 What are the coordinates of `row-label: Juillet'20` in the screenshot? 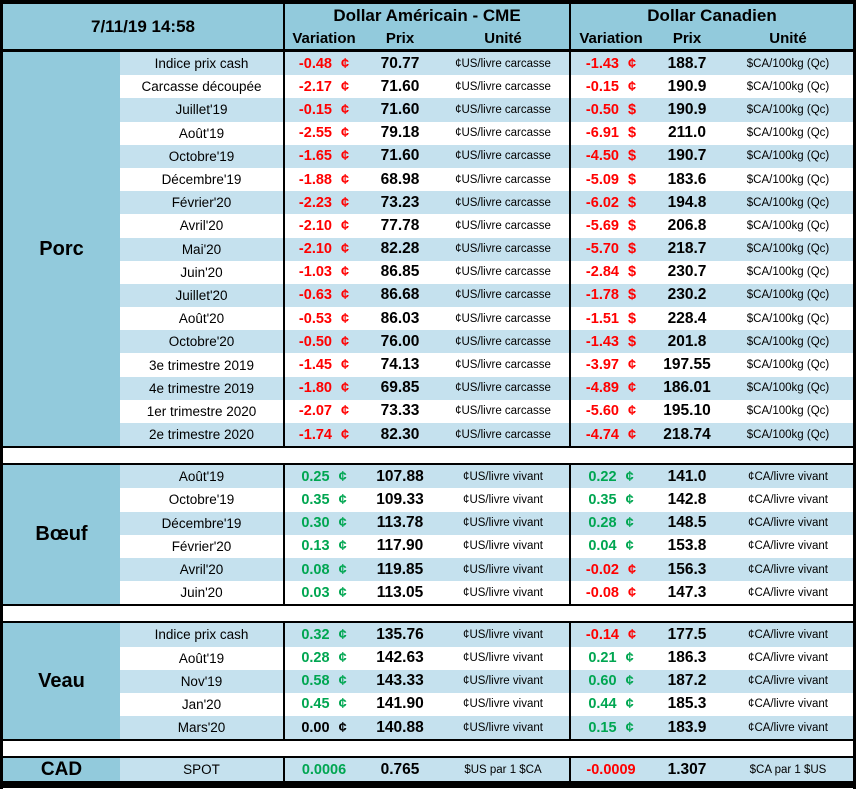 It's located at (201, 295).